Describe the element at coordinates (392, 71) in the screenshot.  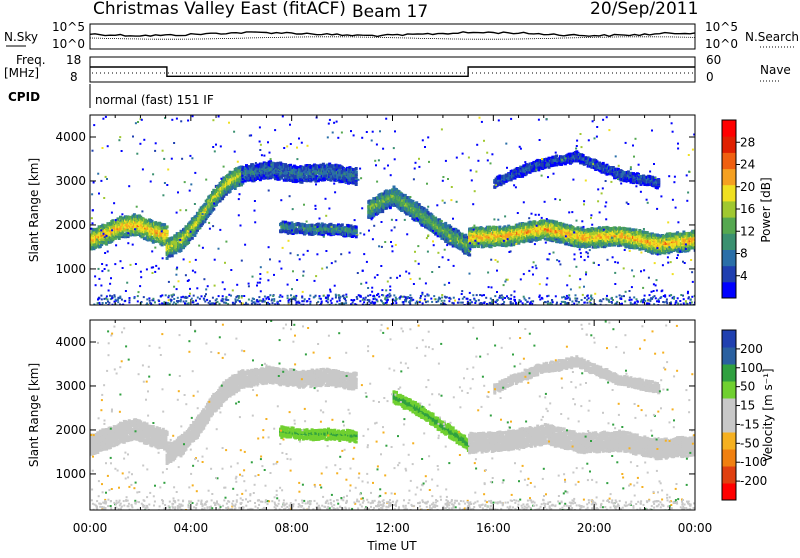
I see `freq-trace` at that location.